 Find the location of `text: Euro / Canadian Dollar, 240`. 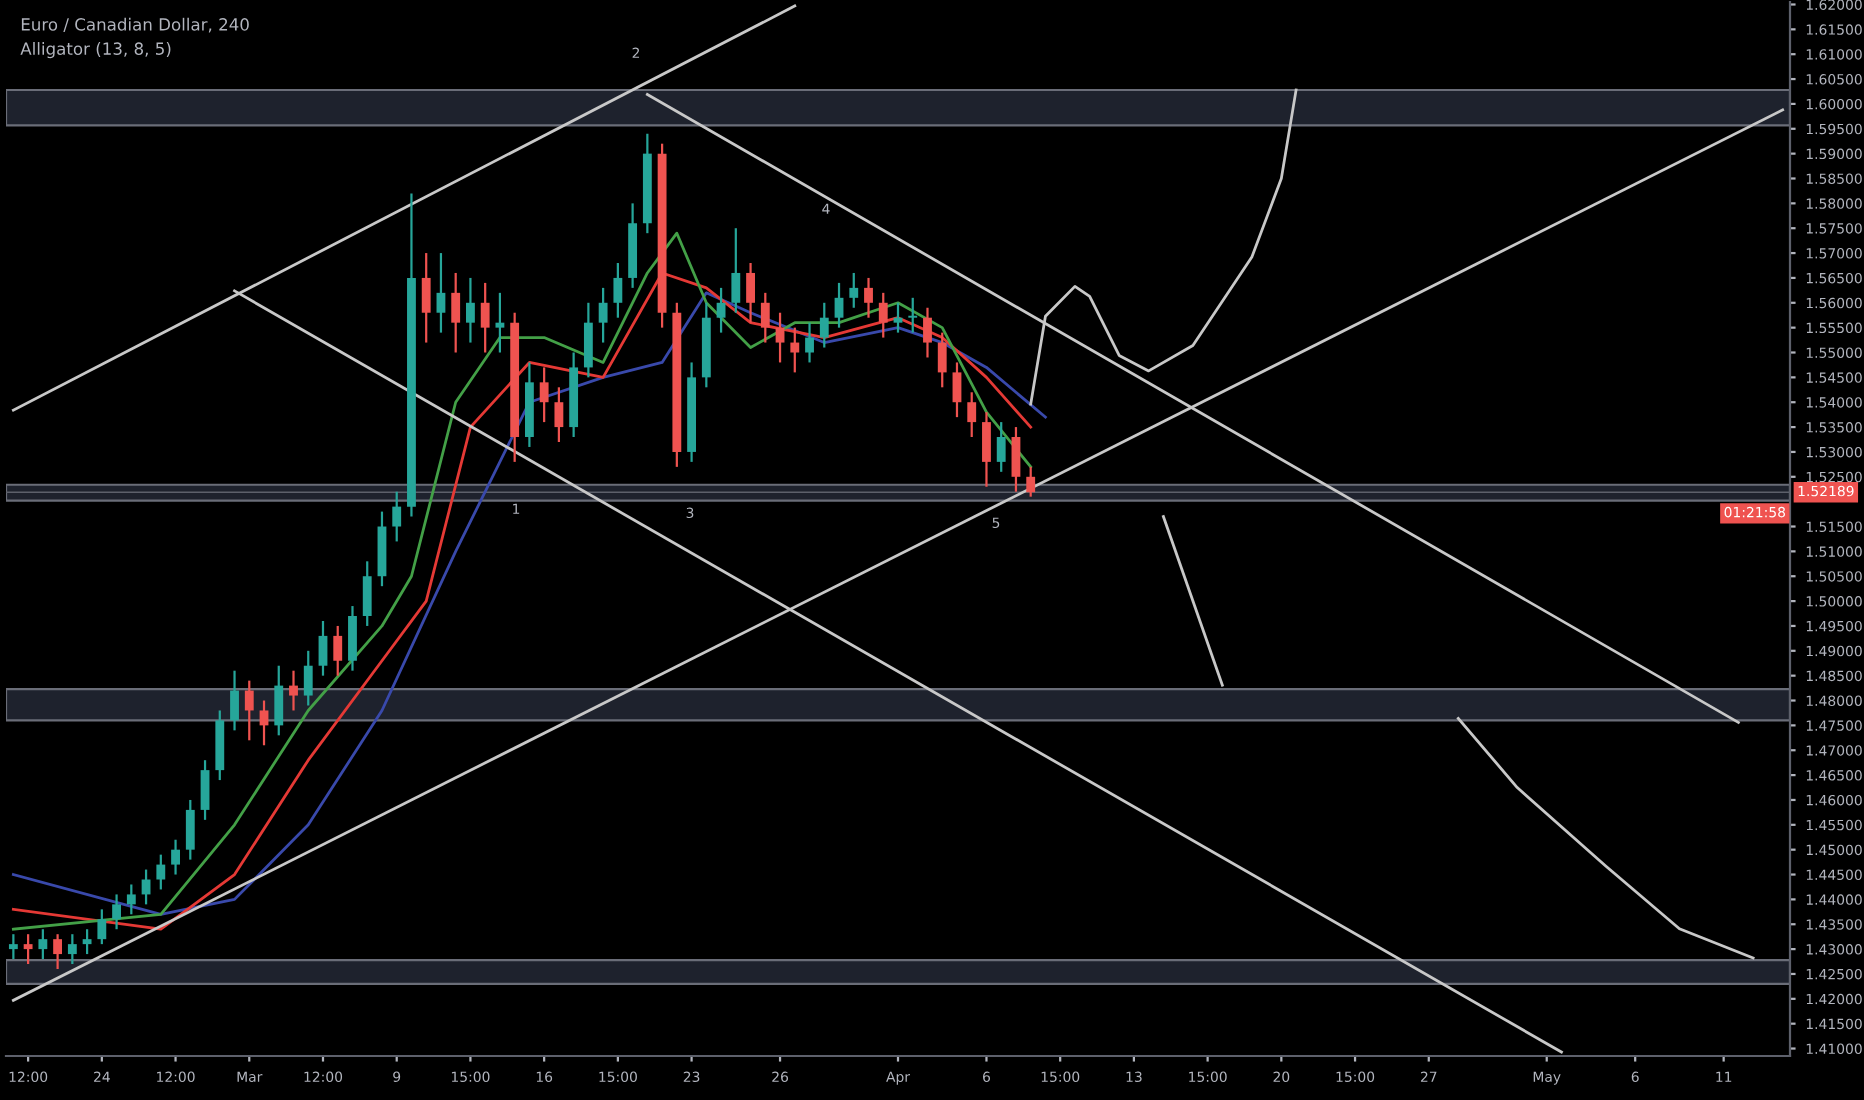

text: Euro / Canadian Dollar, 240 is located at coordinates (135, 25).